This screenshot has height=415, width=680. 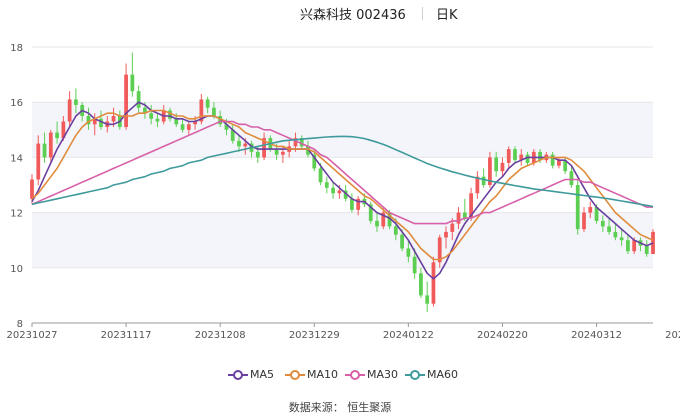 What do you see at coordinates (20, 324) in the screenshot?
I see `y-tick-label: 8` at bounding box center [20, 324].